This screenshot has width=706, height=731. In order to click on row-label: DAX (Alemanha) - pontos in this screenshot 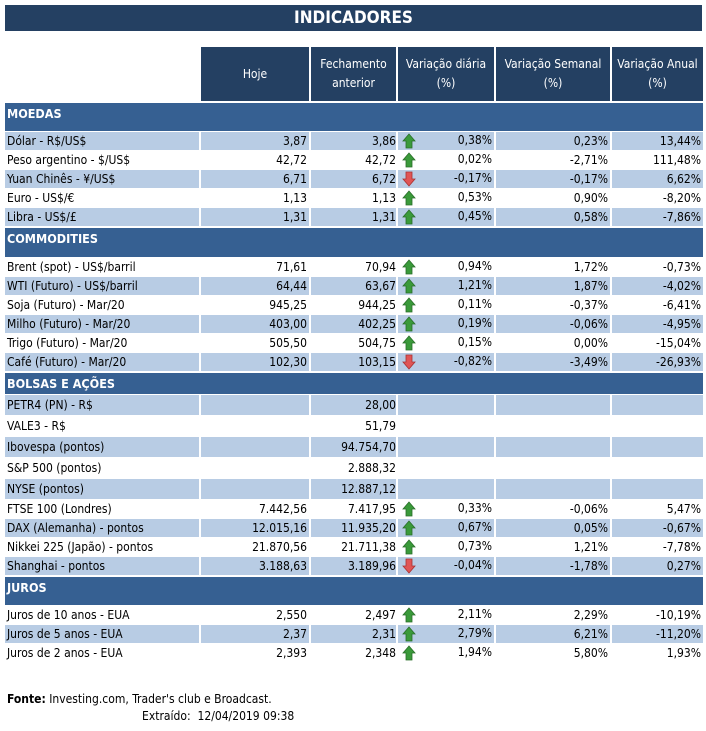, I will do `click(102, 528)`.